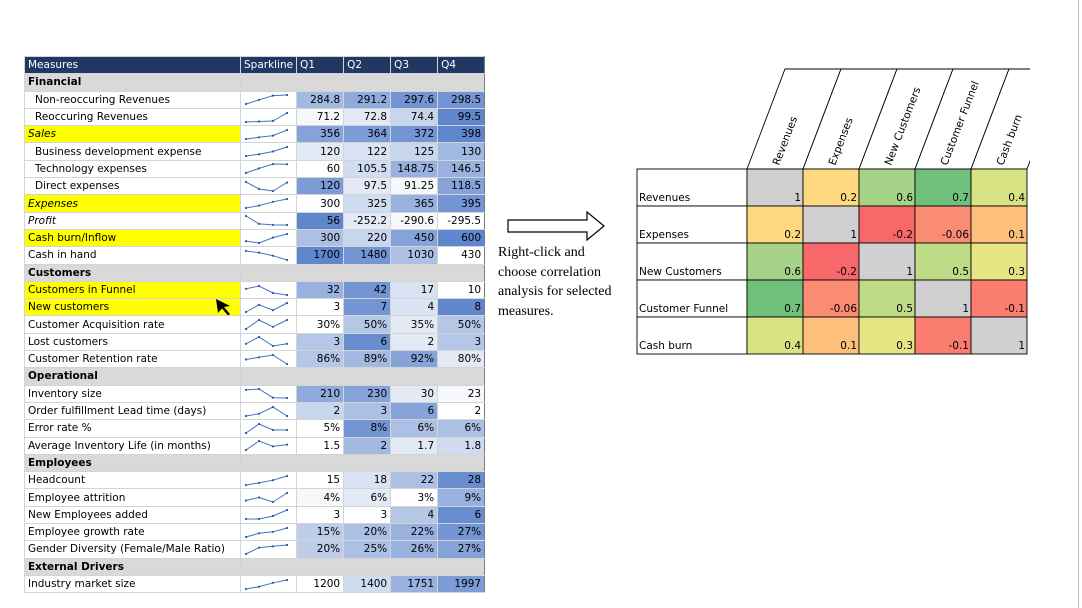 This screenshot has width=1082, height=608. I want to click on value-cell: 92%, so click(414, 359).